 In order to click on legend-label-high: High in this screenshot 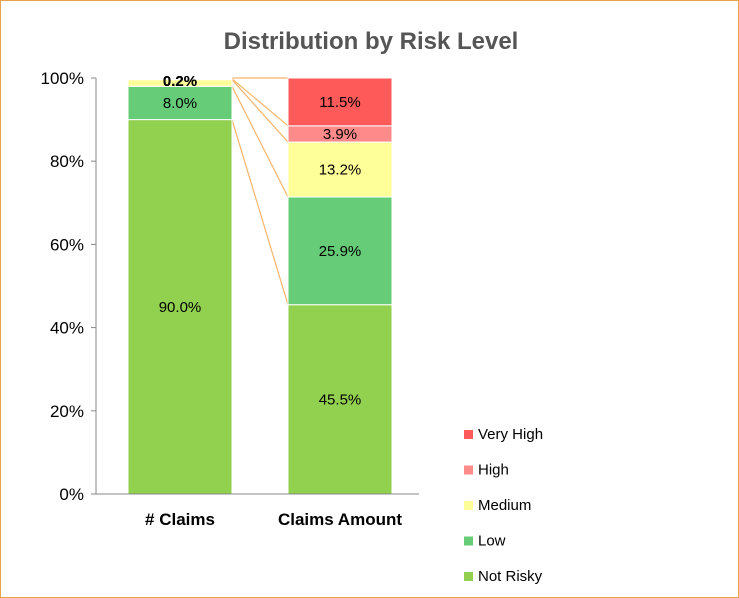, I will do `click(493, 470)`.